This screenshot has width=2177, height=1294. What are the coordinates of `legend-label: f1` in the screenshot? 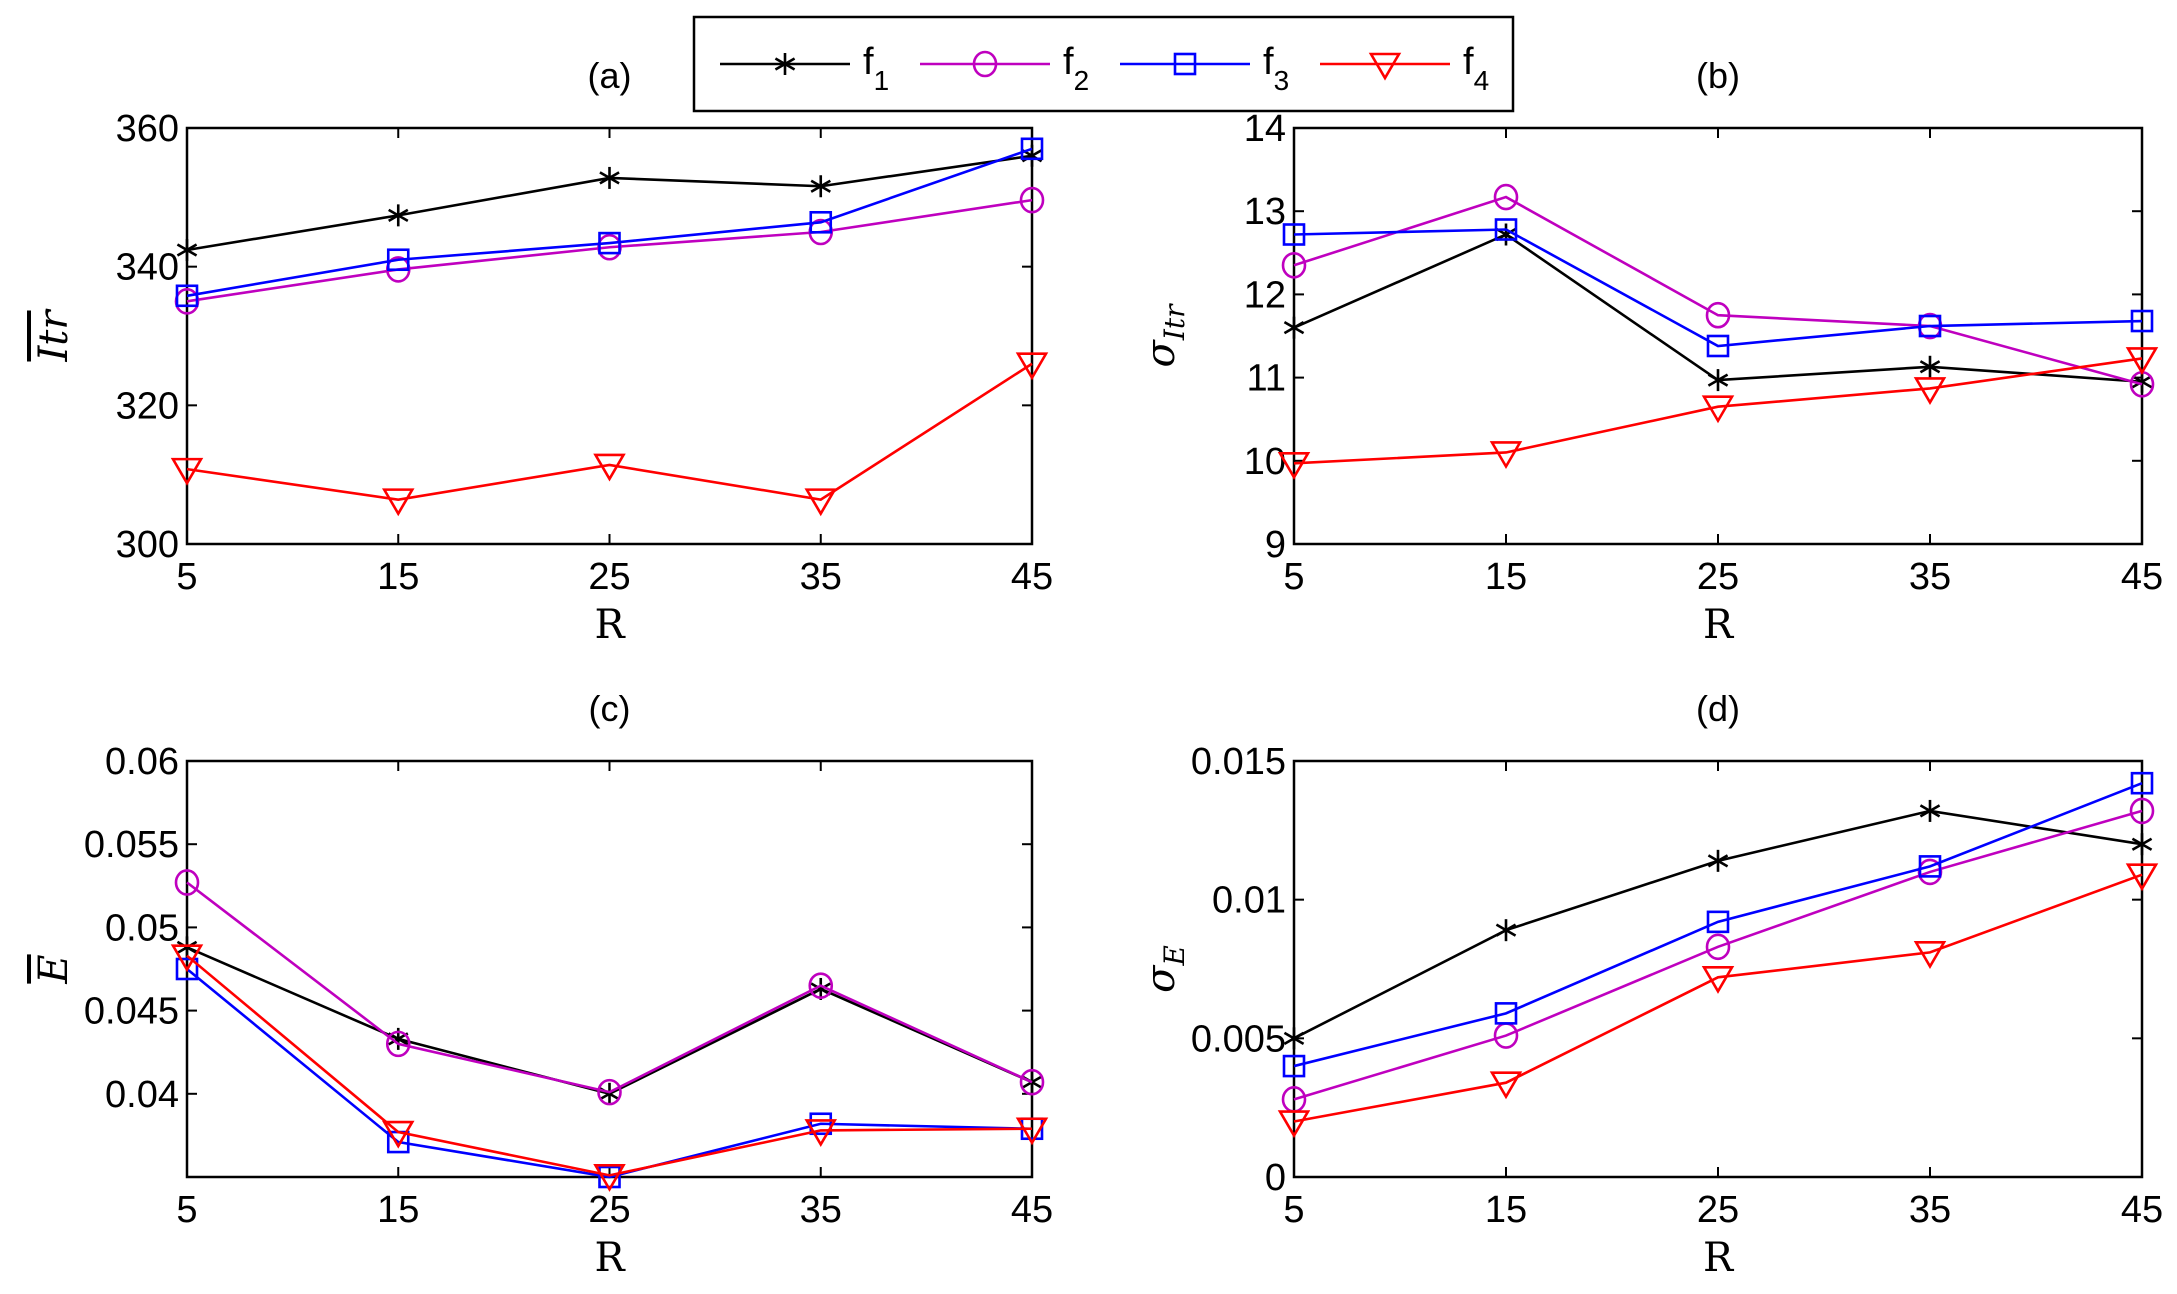 It's located at (876, 68).